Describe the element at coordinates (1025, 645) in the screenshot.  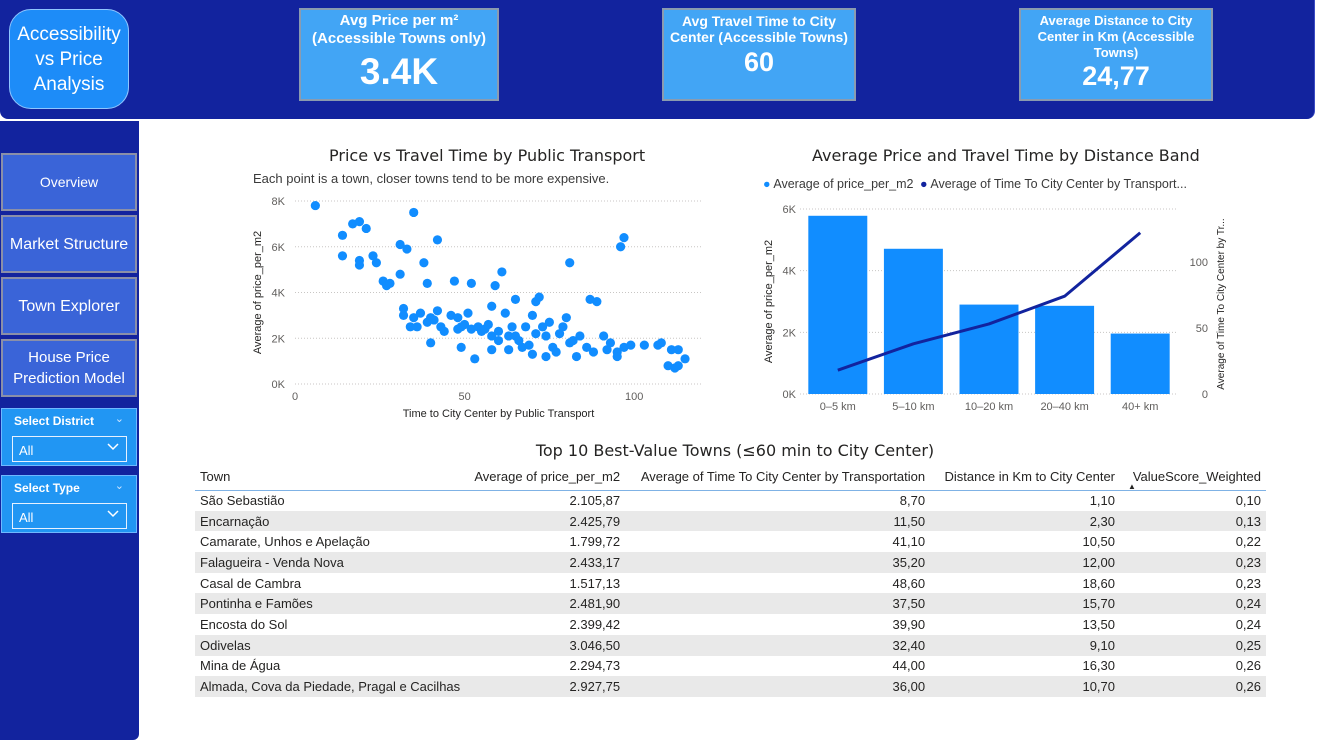
I see `cell-distance: 9,10` at that location.